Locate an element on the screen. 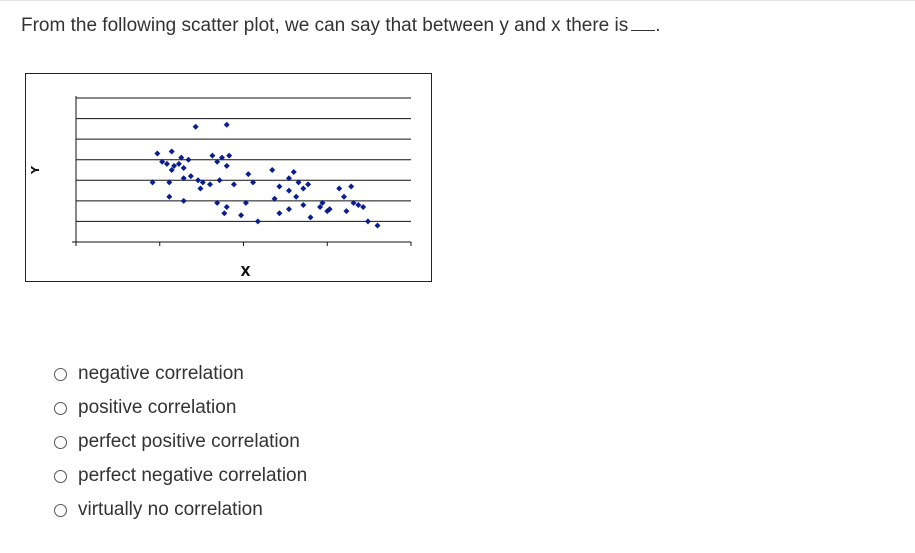  option-negative-correlation: negative correlation is located at coordinates (180, 374).